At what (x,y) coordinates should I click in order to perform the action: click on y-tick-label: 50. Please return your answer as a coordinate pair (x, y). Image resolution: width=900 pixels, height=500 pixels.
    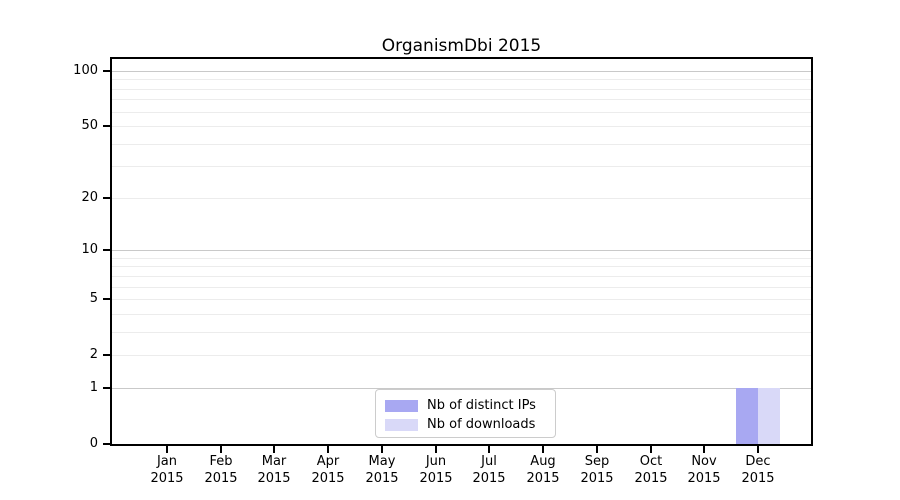
    Looking at the image, I should click on (89, 125).